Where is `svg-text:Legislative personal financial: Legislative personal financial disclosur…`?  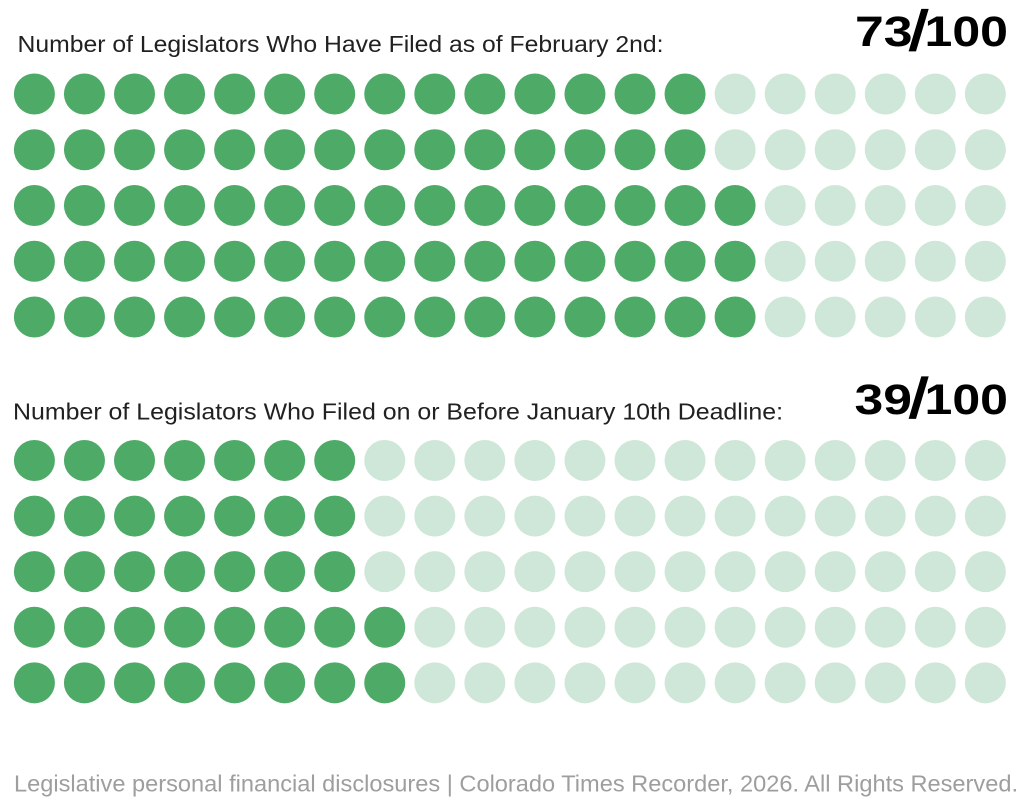 svg-text:Legislative personal financial: Legislative personal financial disclosur… is located at coordinates (516, 784).